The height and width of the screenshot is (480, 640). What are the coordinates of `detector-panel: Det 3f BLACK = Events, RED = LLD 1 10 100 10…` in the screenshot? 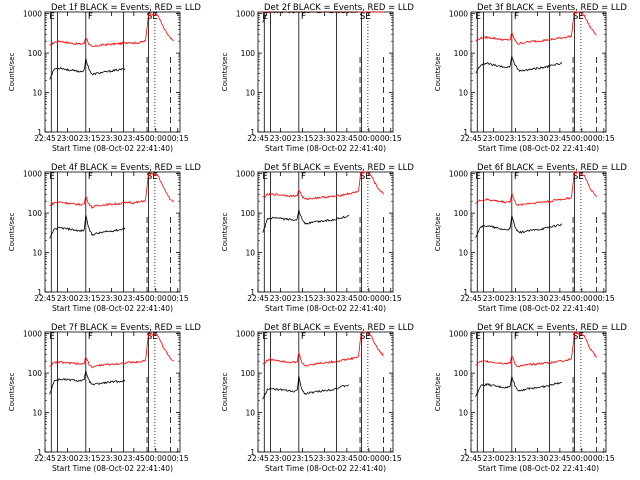 It's located at (532, 80).